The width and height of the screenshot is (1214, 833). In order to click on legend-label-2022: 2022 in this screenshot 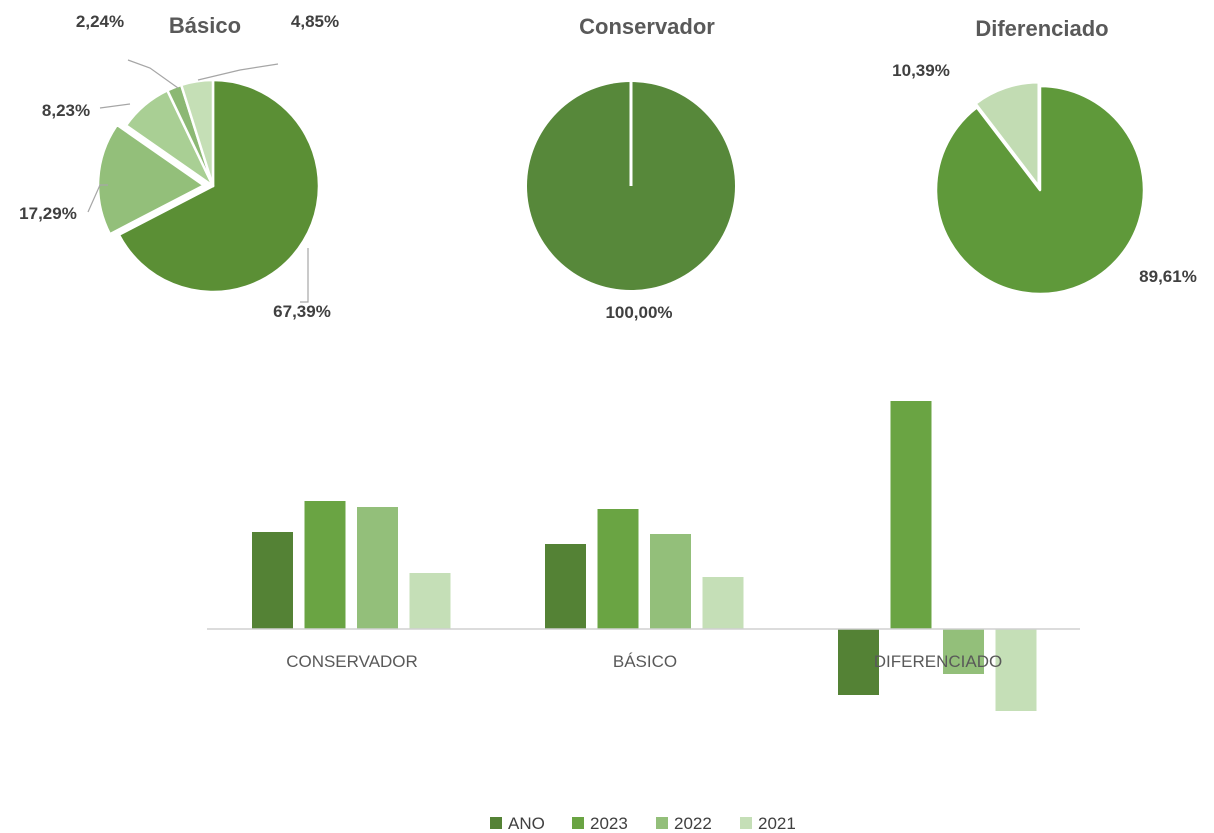, I will do `click(693, 823)`.